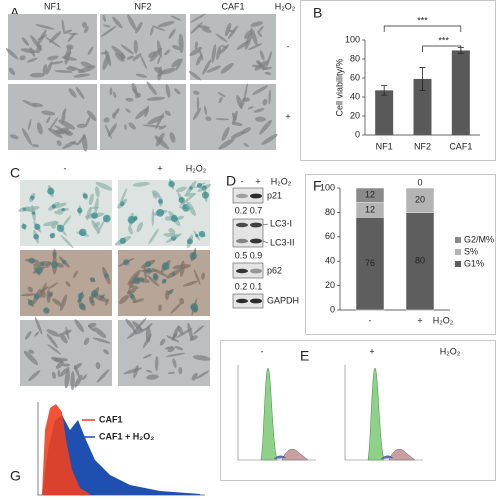 The height and width of the screenshot is (500, 496). Describe the element at coordinates (265, 242) in the screenshot. I see `band-pointer` at that location.